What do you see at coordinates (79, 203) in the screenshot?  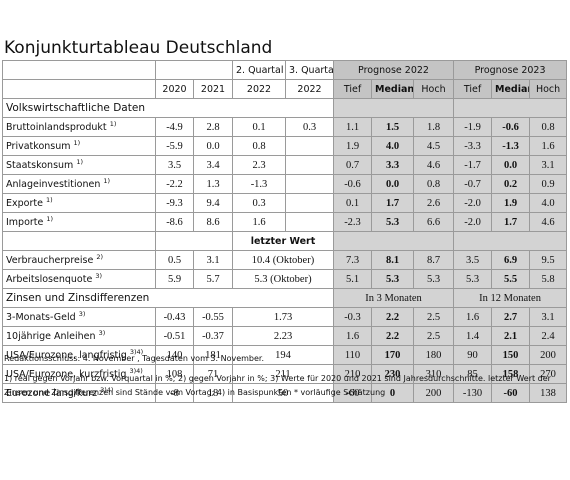 I see `row-label: Exporte 1)` at bounding box center [79, 203].